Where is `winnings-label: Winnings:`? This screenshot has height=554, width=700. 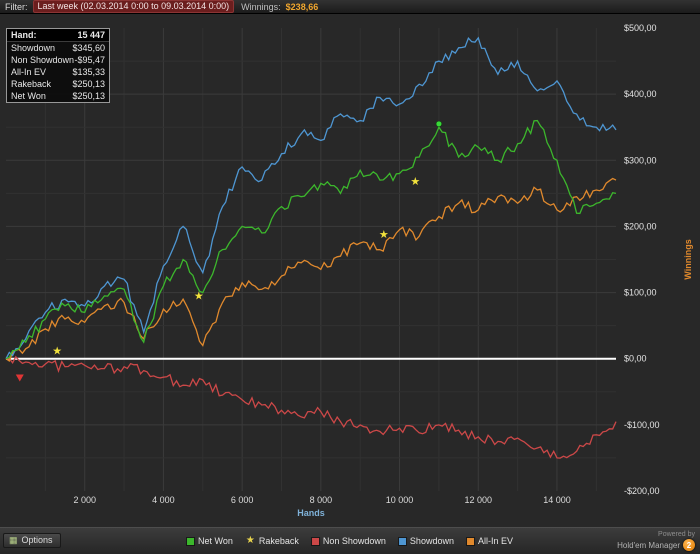 winnings-label: Winnings: is located at coordinates (261, 6).